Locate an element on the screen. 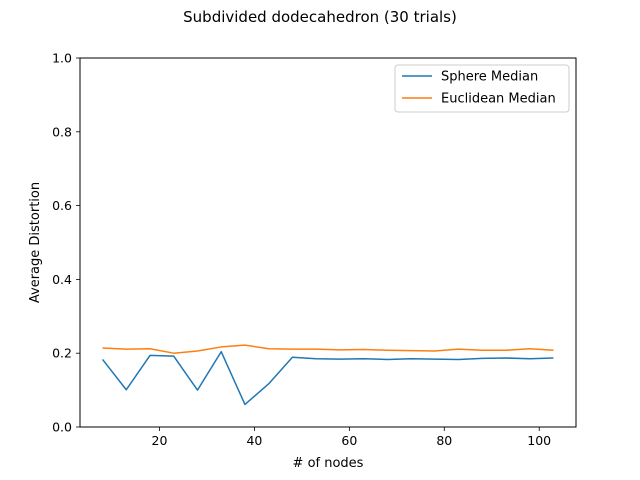 Image resolution: width=640 pixels, height=480 pixels. y-tick-label: 0.0 is located at coordinates (62, 427).